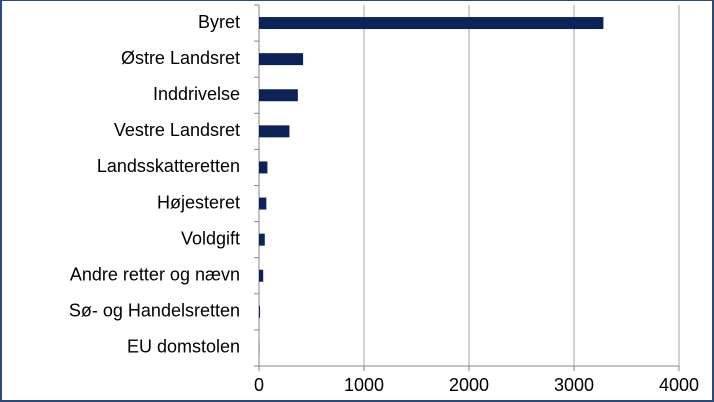  What do you see at coordinates (219, 22) in the screenshot?
I see `y-tick-label: Byret` at bounding box center [219, 22].